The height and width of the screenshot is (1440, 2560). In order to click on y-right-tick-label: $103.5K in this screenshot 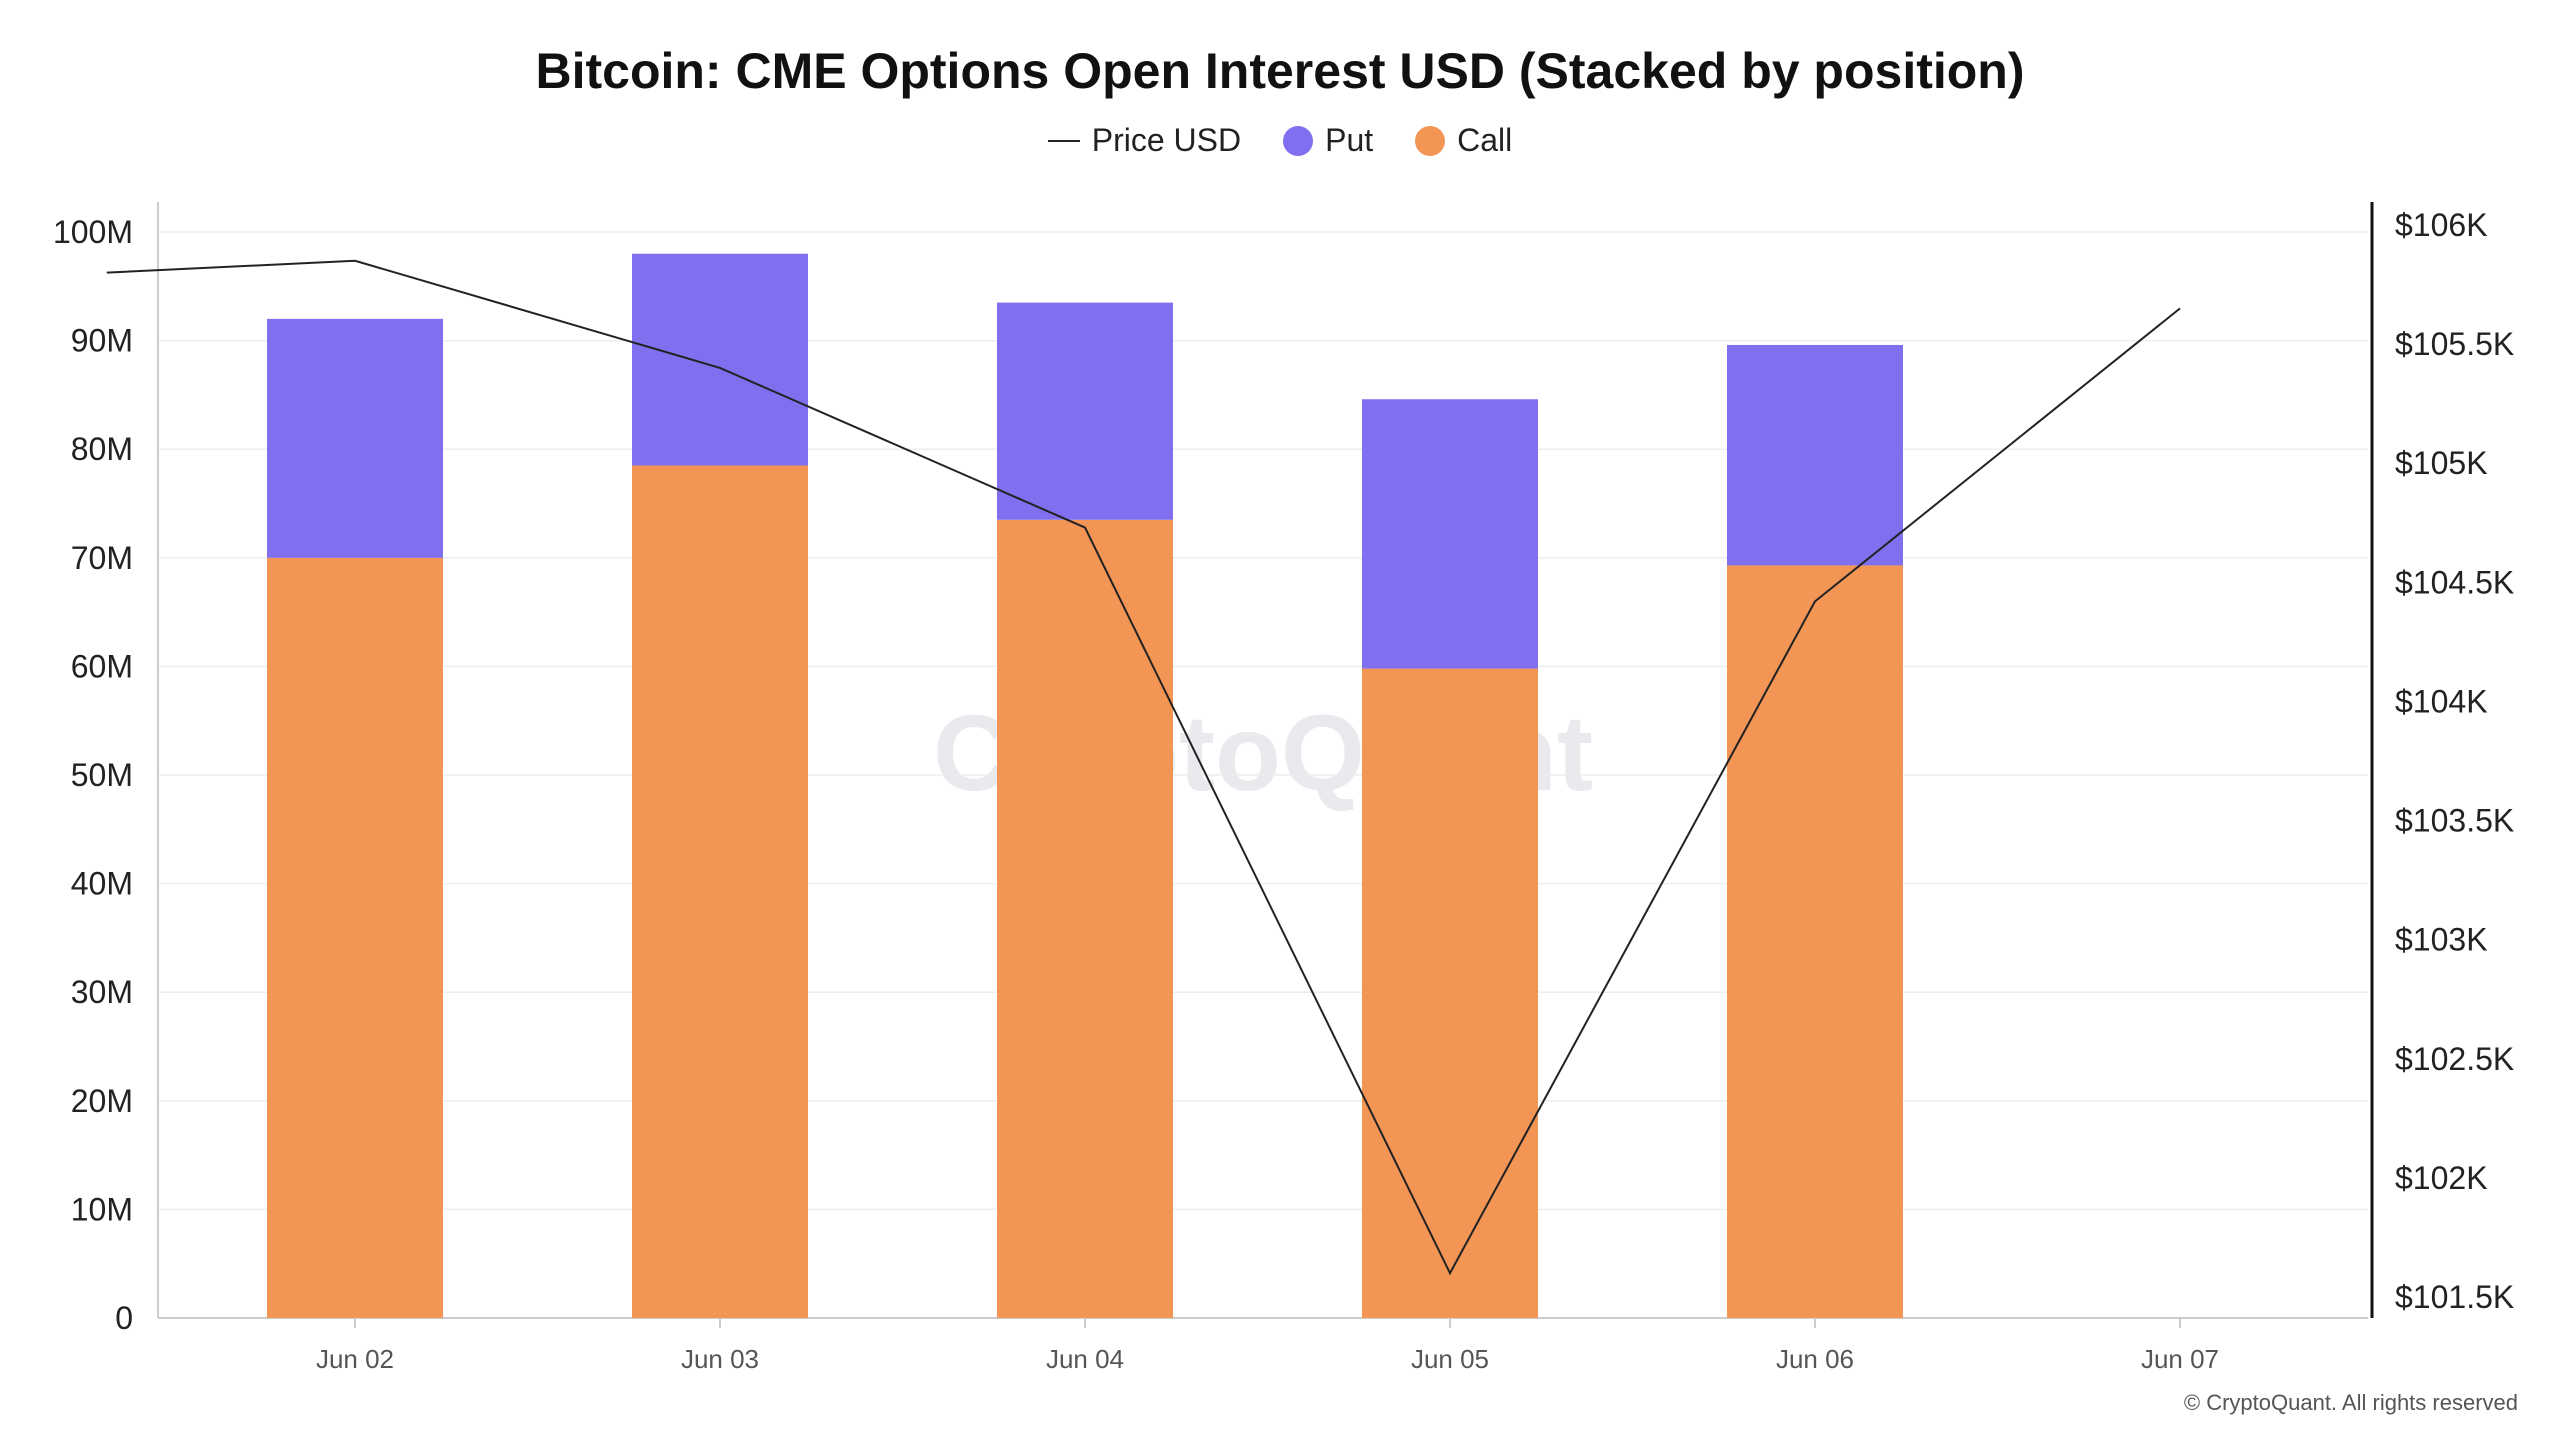, I will do `click(2454, 821)`.